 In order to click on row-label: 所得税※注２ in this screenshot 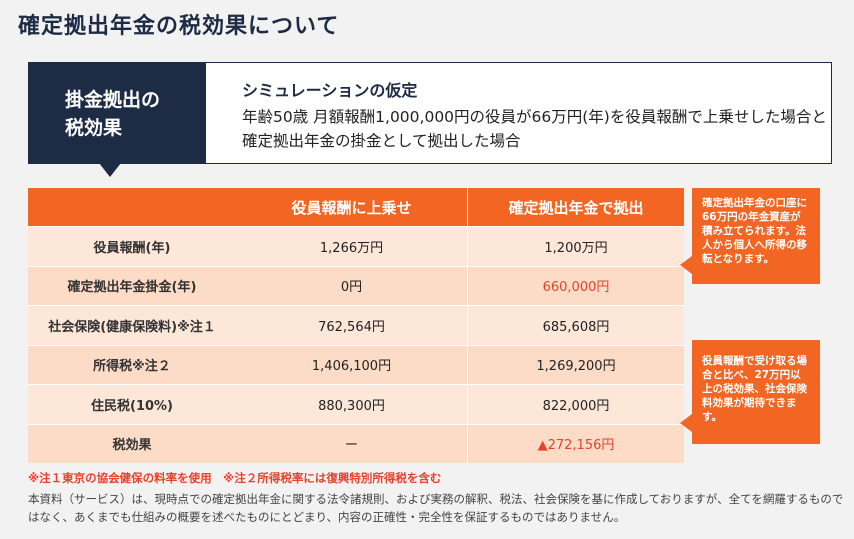, I will do `click(132, 367)`.